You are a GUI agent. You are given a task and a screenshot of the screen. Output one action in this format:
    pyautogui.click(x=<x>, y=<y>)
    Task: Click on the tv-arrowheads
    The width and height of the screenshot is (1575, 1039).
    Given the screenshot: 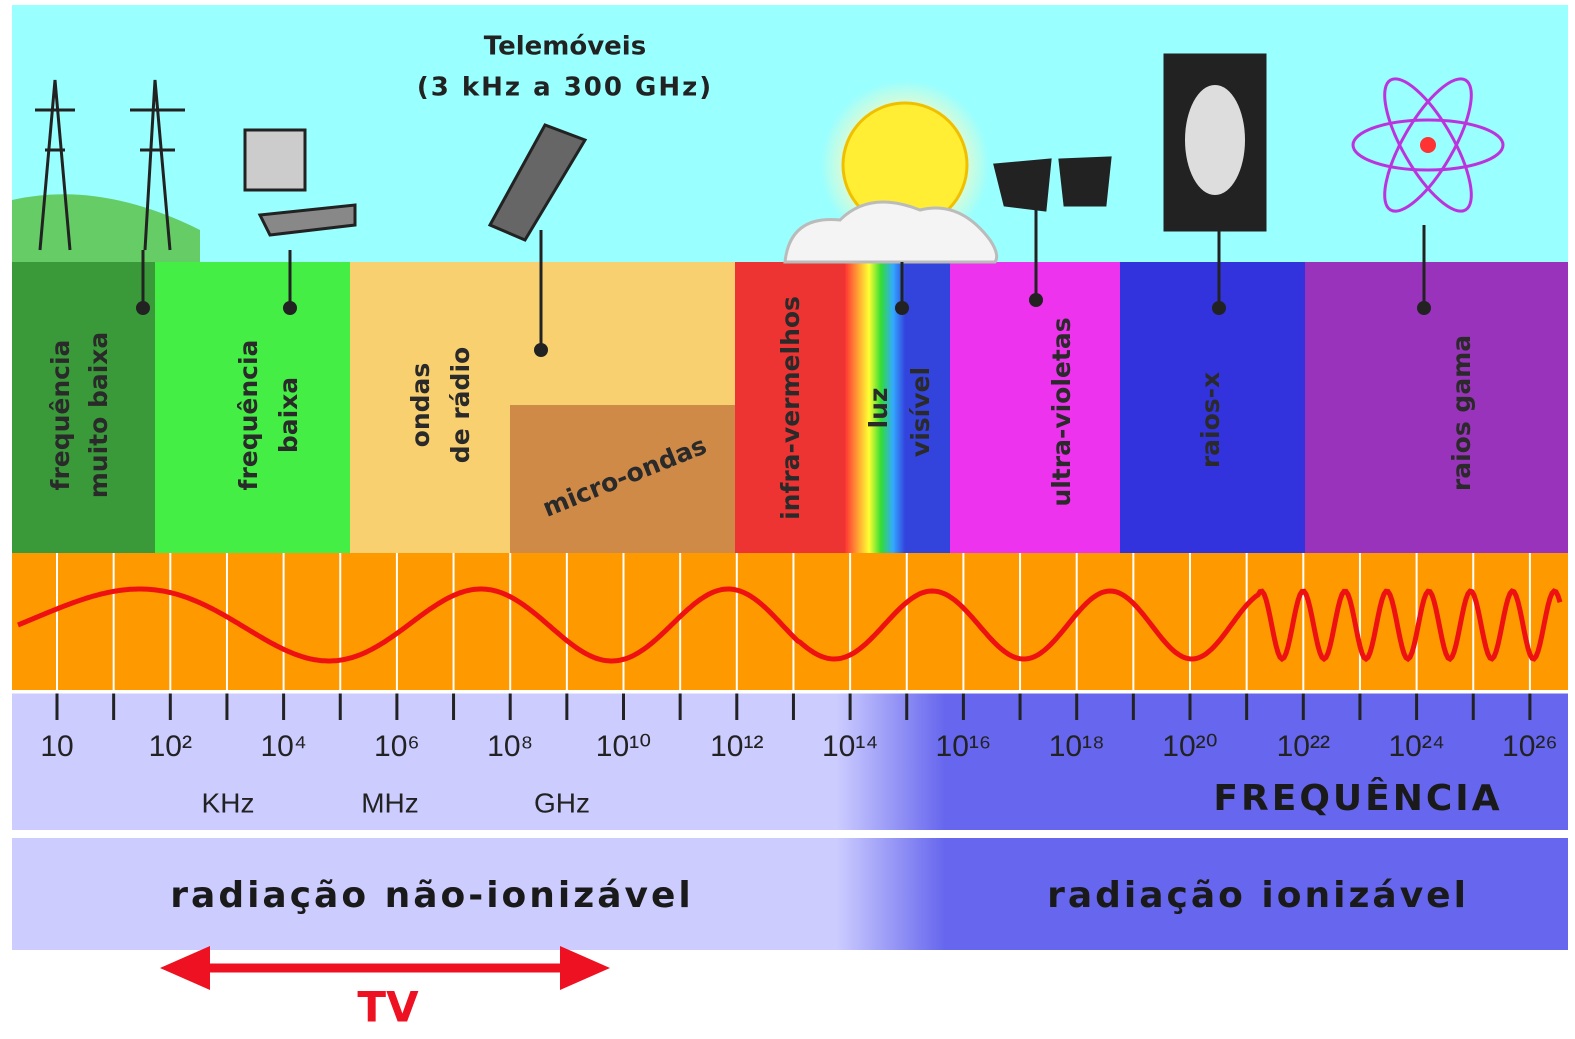 What is the action you would take?
    pyautogui.click(x=385, y=968)
    